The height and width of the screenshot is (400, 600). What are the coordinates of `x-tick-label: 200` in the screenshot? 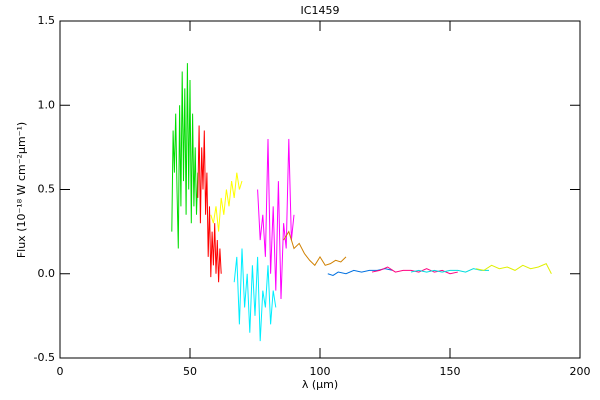 It's located at (580, 371).